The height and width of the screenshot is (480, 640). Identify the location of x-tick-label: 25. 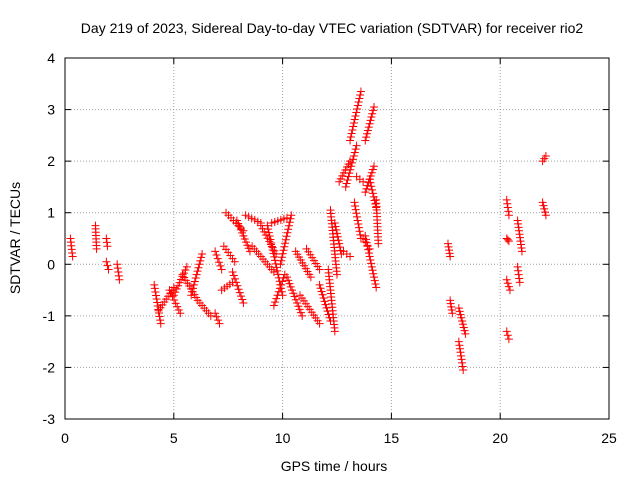
(609, 438).